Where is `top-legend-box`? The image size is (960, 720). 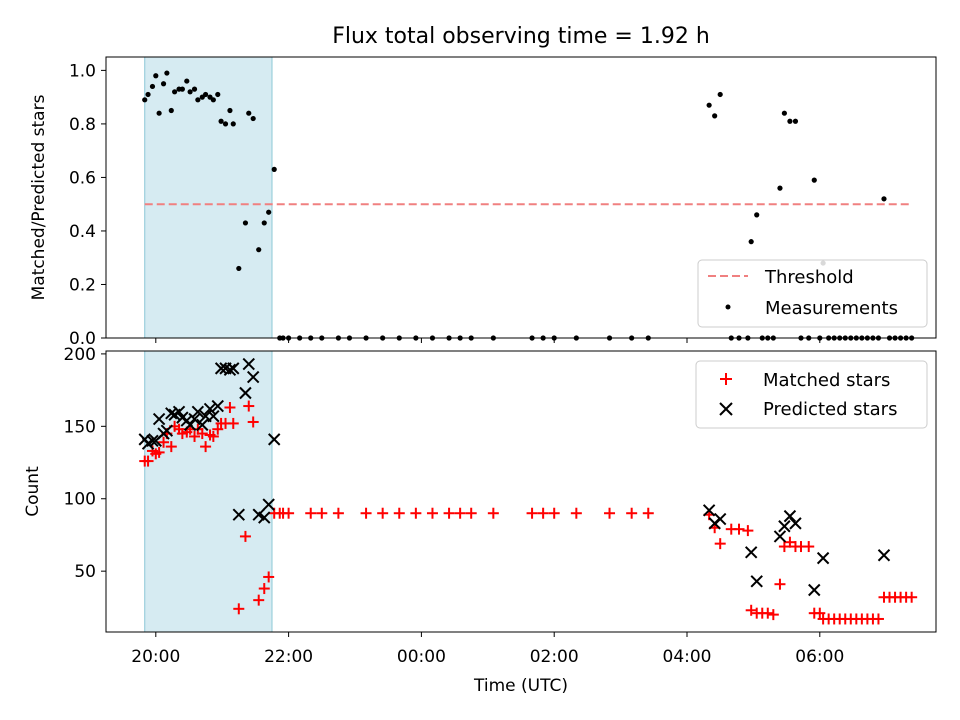 top-legend-box is located at coordinates (812, 293).